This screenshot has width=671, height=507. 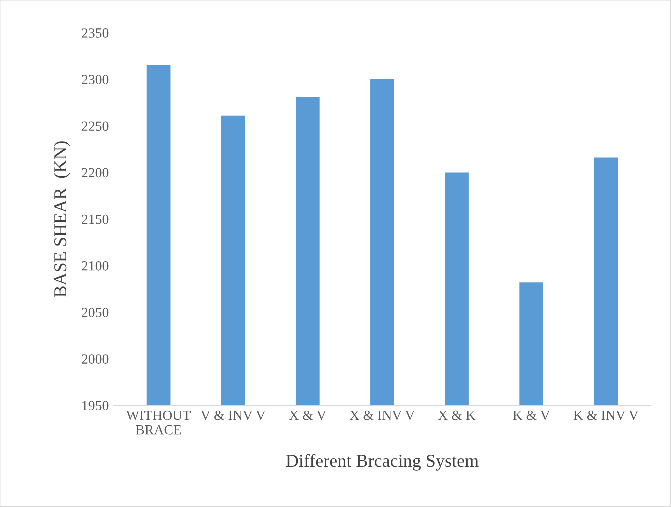 What do you see at coordinates (308, 415) in the screenshot?
I see `x-tick-label: X & V` at bounding box center [308, 415].